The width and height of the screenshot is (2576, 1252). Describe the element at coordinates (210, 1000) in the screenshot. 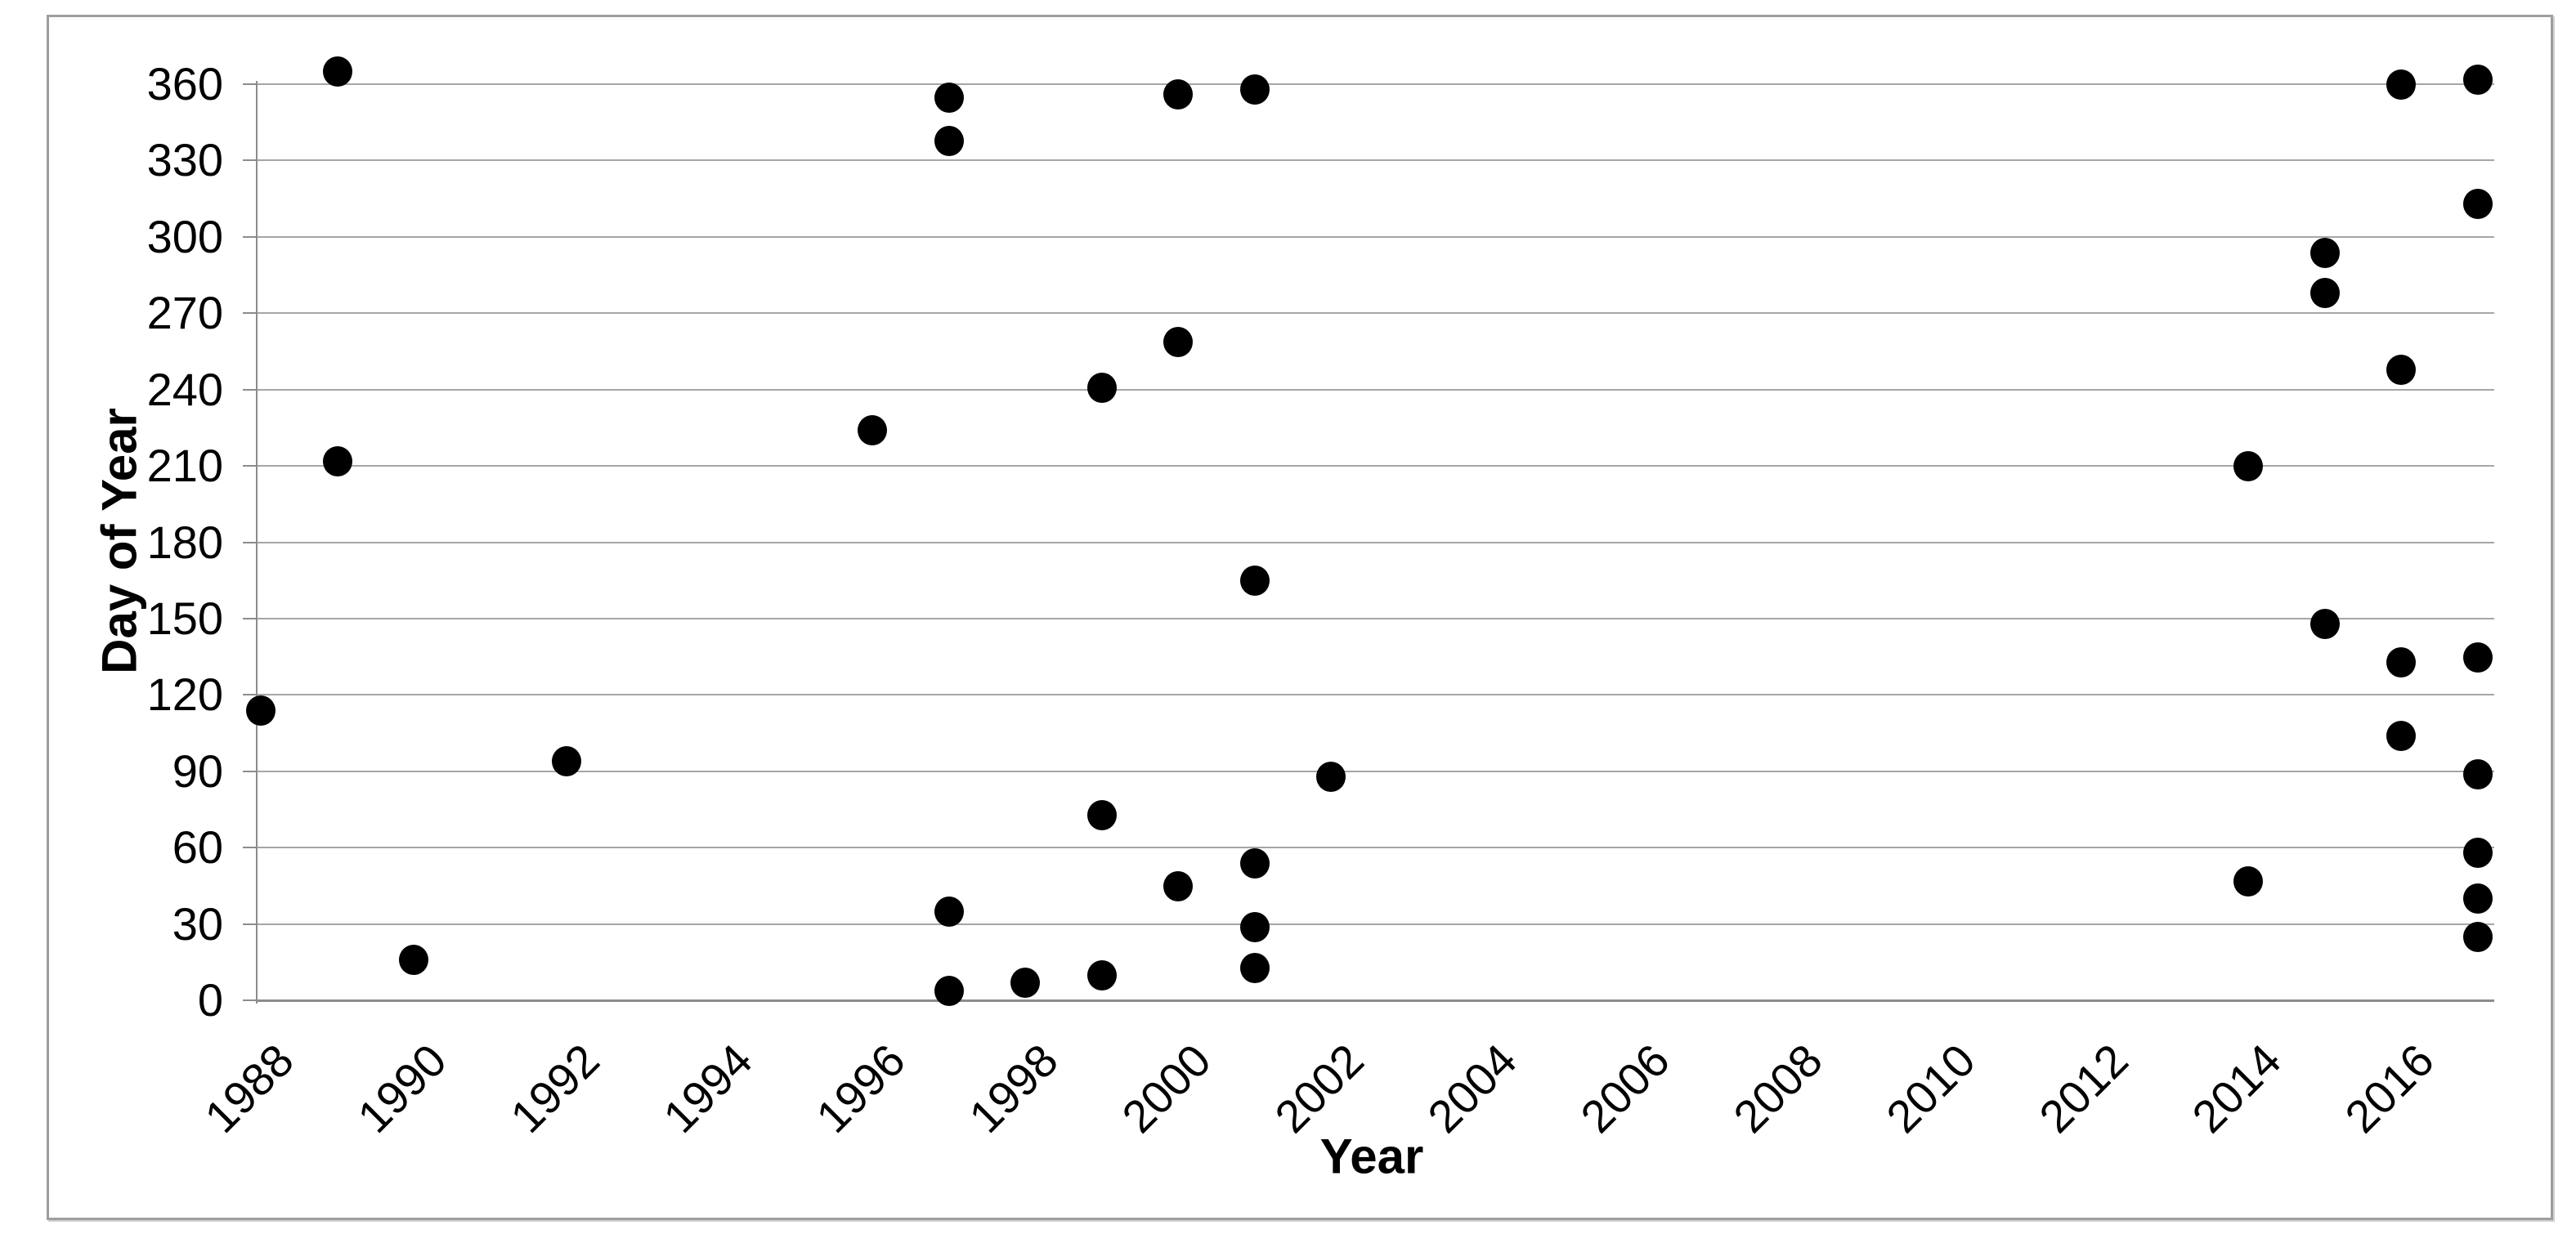

I see `y-tick-label: 0` at that location.